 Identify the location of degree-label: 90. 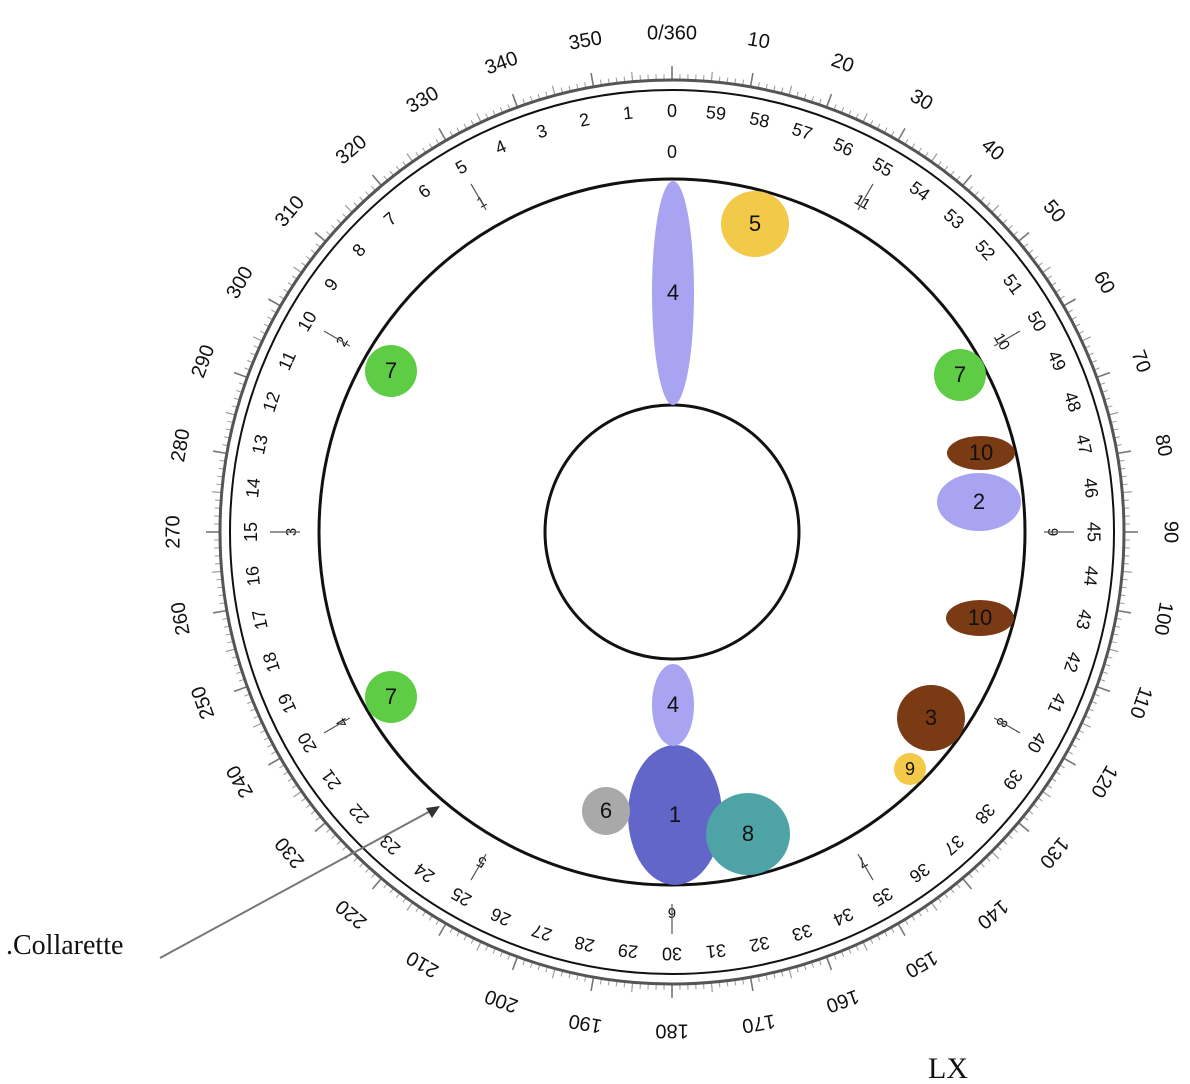
(1171, 532).